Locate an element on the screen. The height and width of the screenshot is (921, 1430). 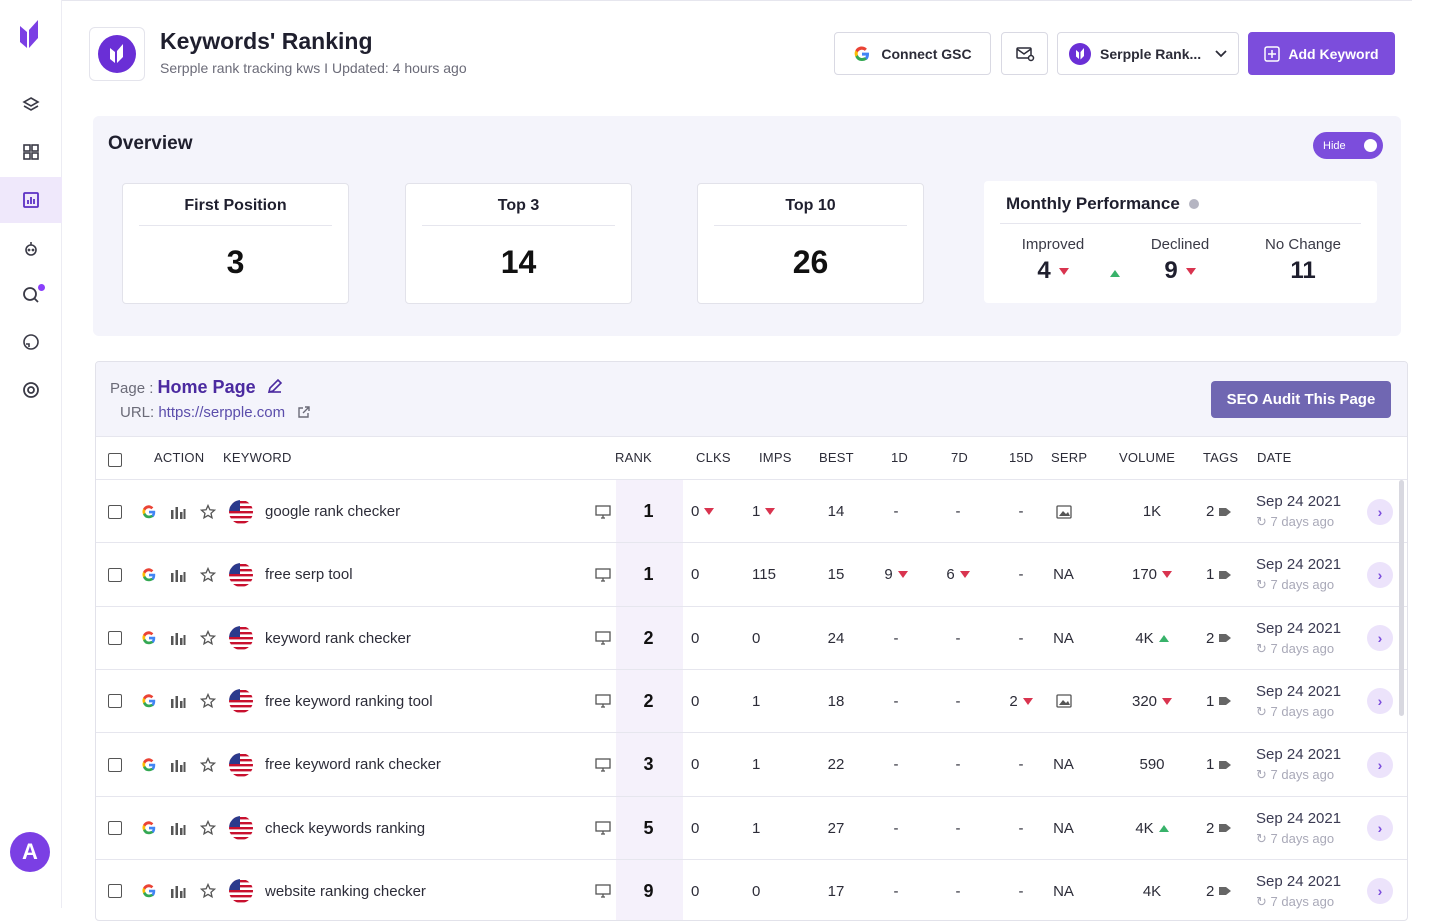
keyword-text: free keyword ranking tool is located at coordinates (349, 701).